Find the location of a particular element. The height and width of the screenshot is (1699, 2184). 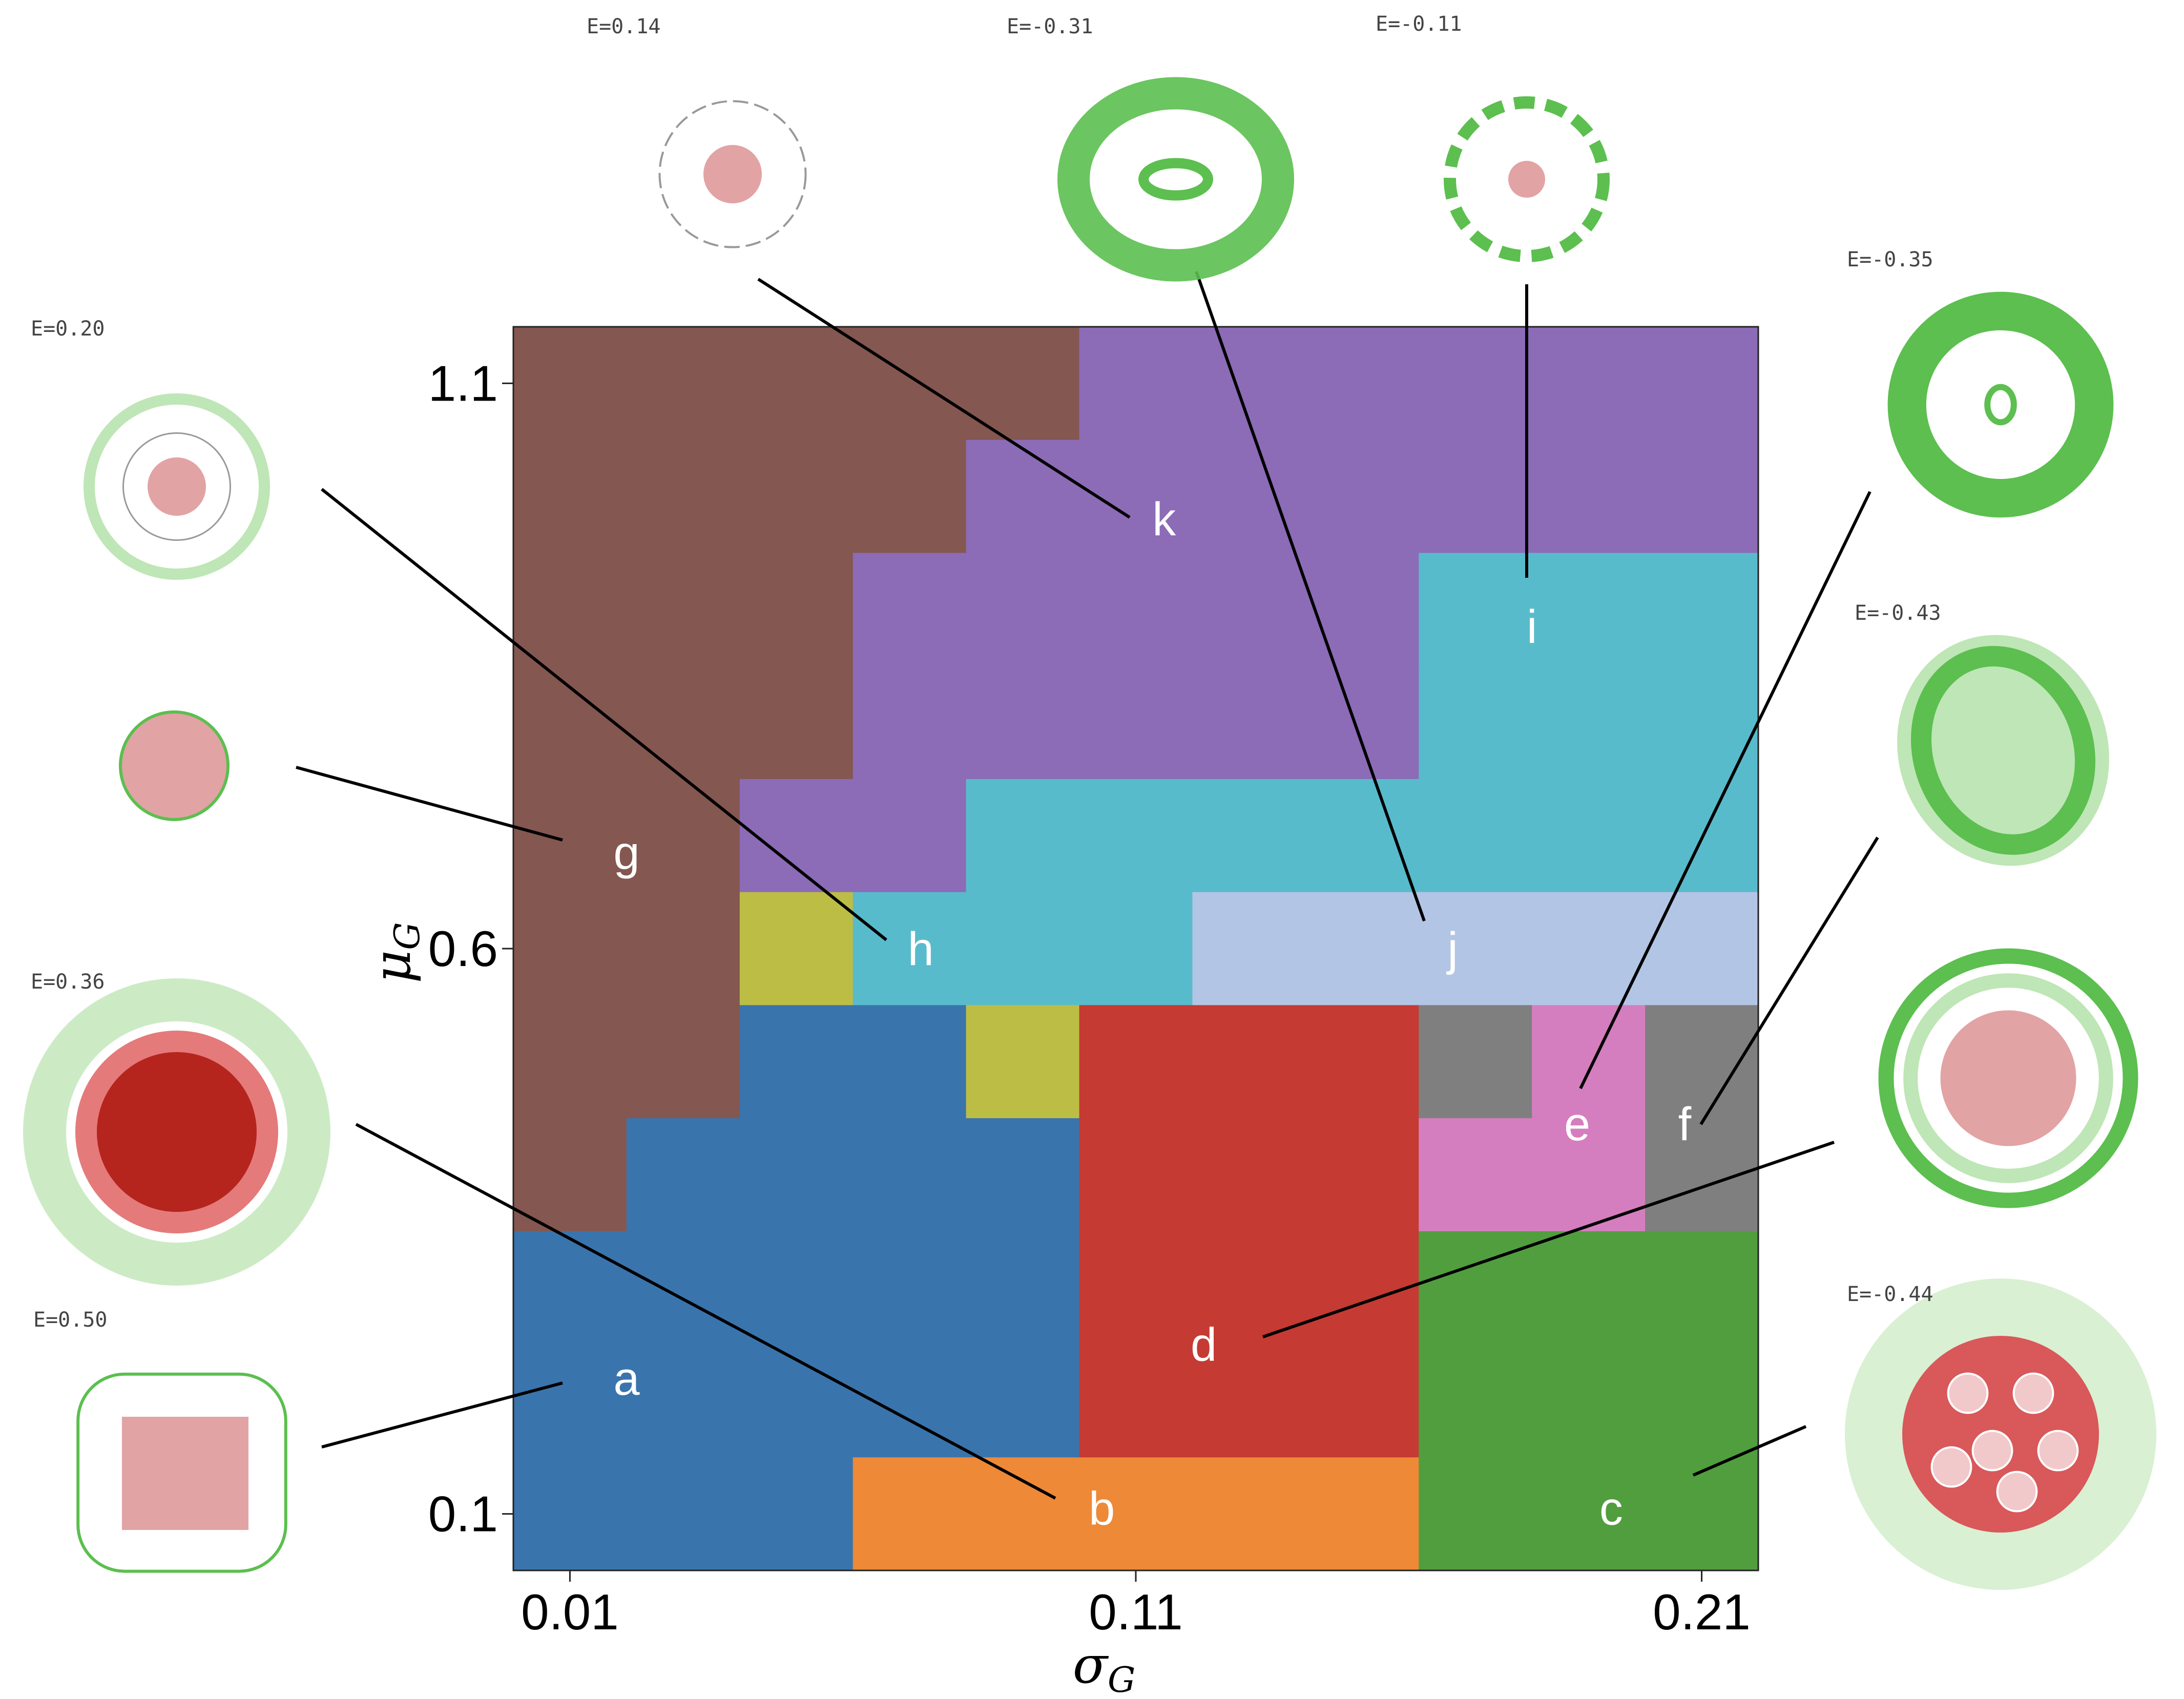

energy-label: E=-0.31 is located at coordinates (1050, 26).